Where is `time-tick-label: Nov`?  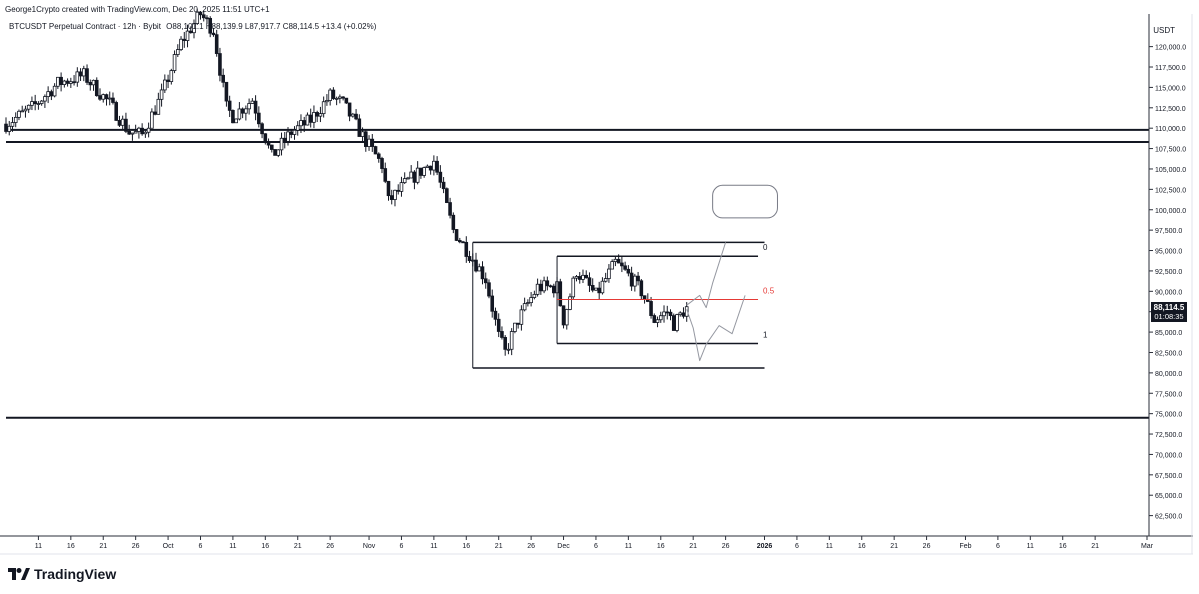 time-tick-label: Nov is located at coordinates (369, 546).